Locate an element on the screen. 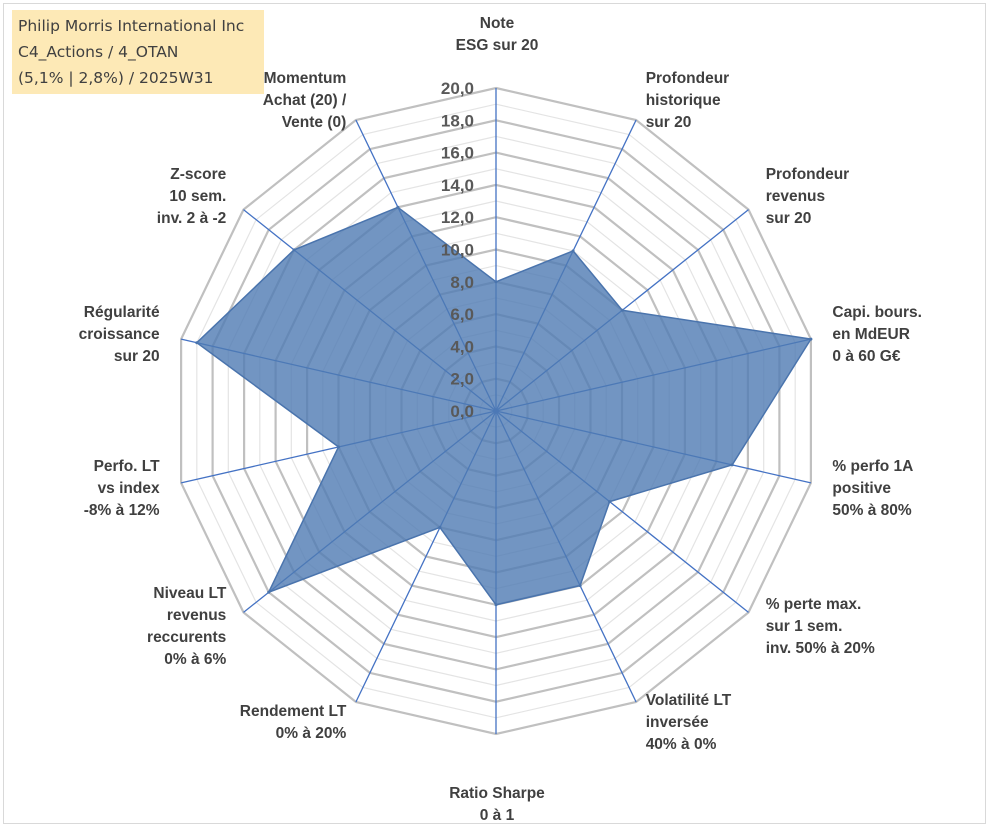 The image size is (991, 829). axis-label-line: Achat (20) / is located at coordinates (305, 100).